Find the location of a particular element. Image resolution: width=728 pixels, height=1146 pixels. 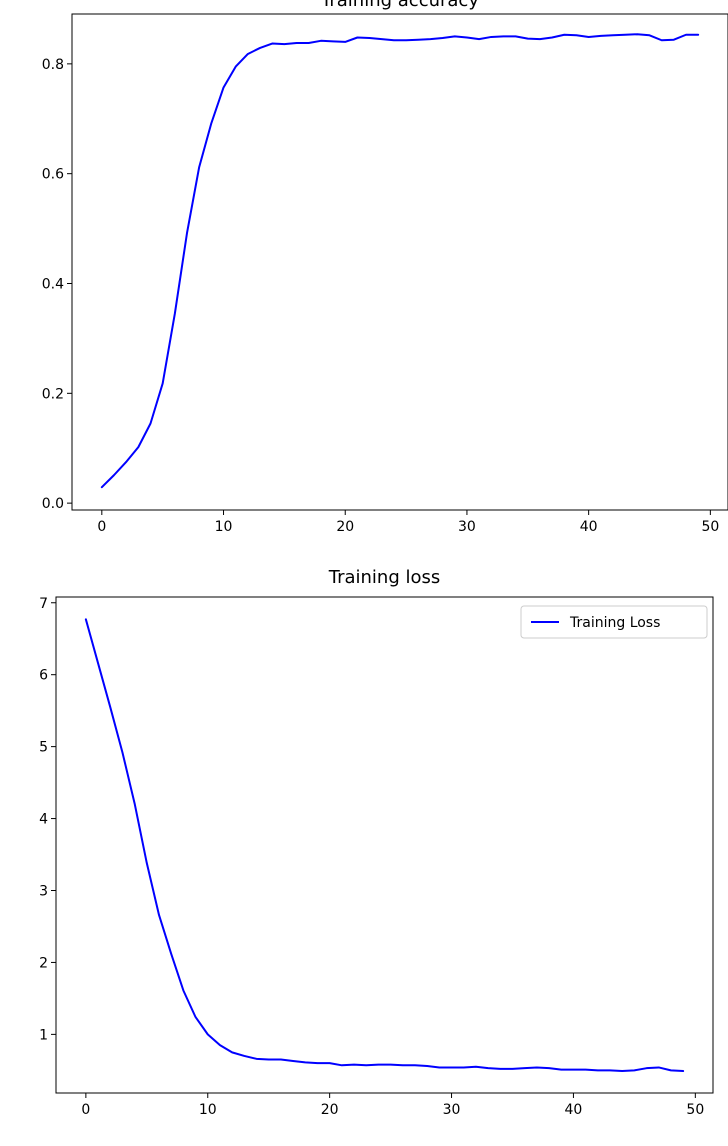

accuracy-x-tick-label: 50 is located at coordinates (710, 527).